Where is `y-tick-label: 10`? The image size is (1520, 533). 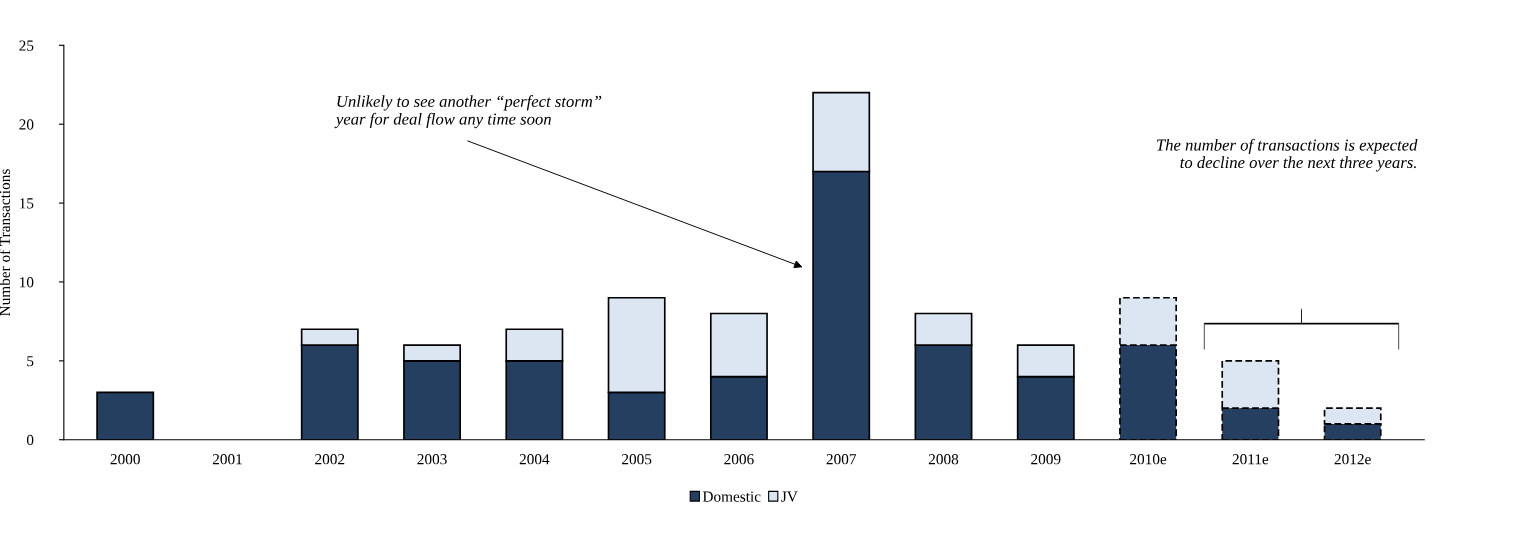 y-tick-label: 10 is located at coordinates (27, 282).